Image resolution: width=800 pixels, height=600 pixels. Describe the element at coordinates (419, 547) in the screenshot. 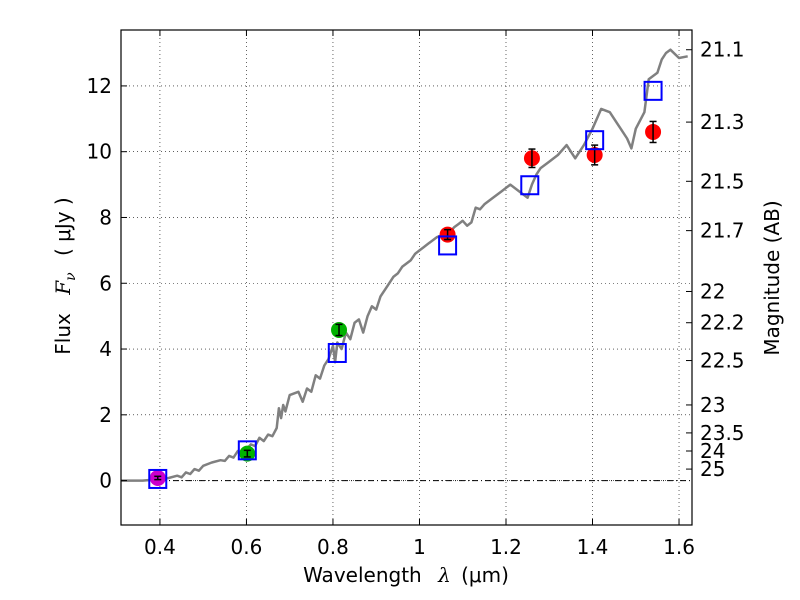

I see `x-tick-label: 1` at that location.